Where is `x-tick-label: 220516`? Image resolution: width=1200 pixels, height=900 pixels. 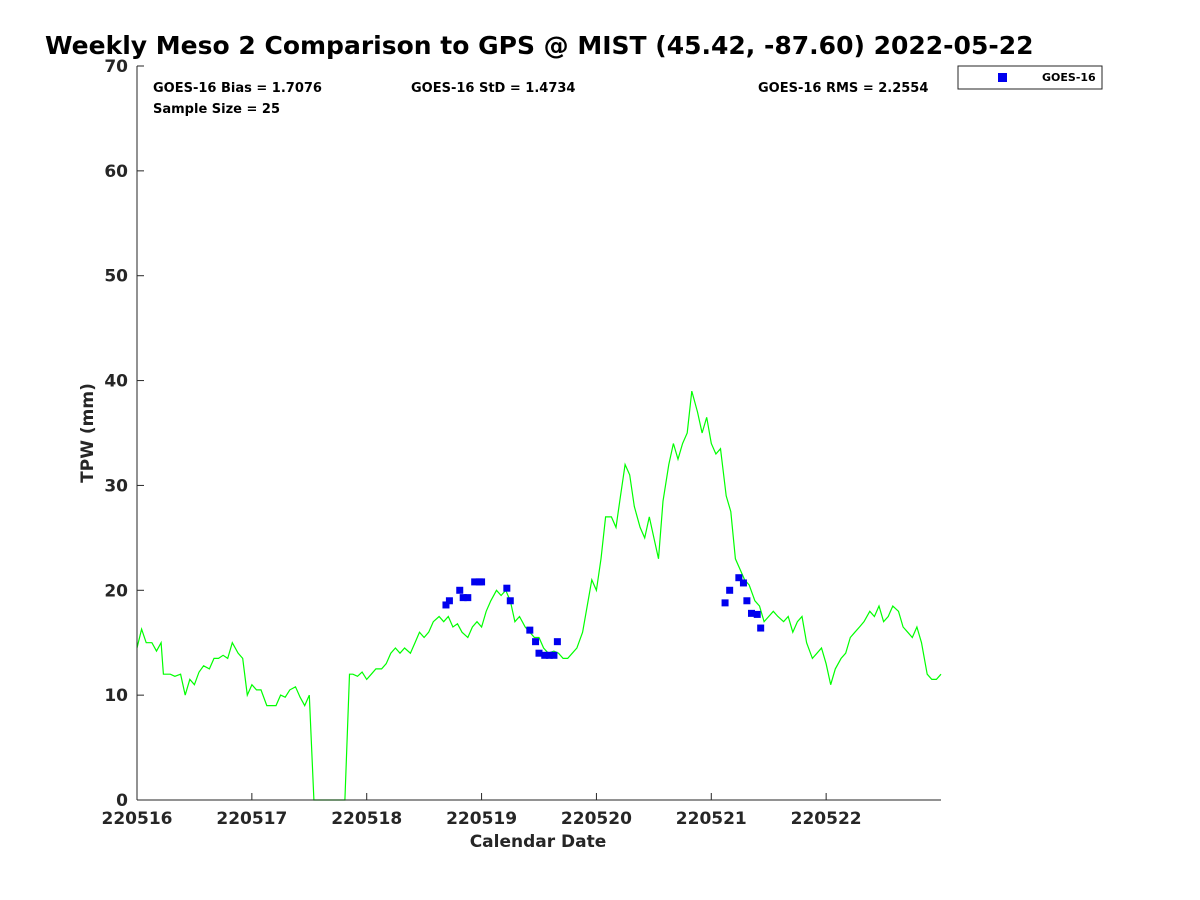
x-tick-label: 220516 is located at coordinates (137, 819).